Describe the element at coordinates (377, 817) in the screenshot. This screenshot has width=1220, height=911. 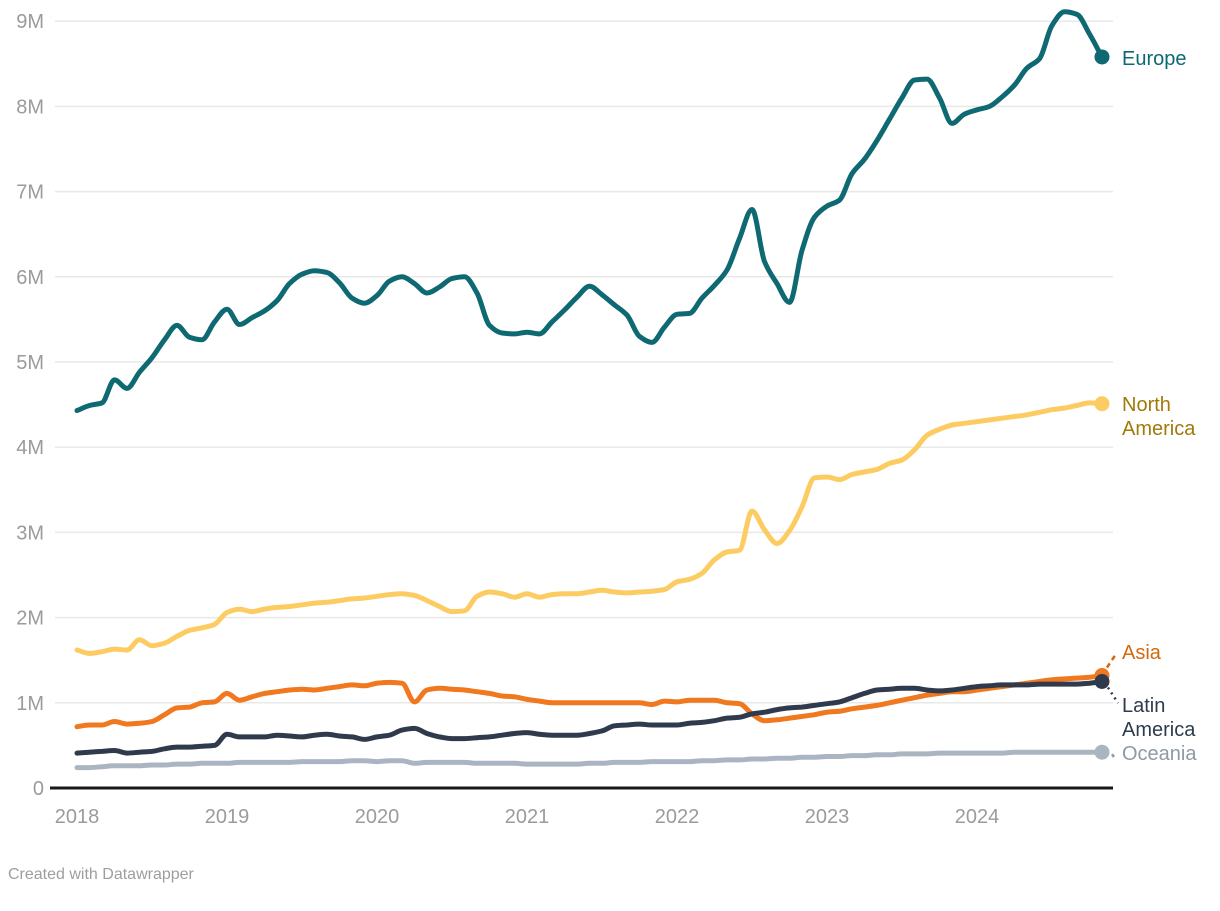
I see `x-tick-label: 2020` at that location.